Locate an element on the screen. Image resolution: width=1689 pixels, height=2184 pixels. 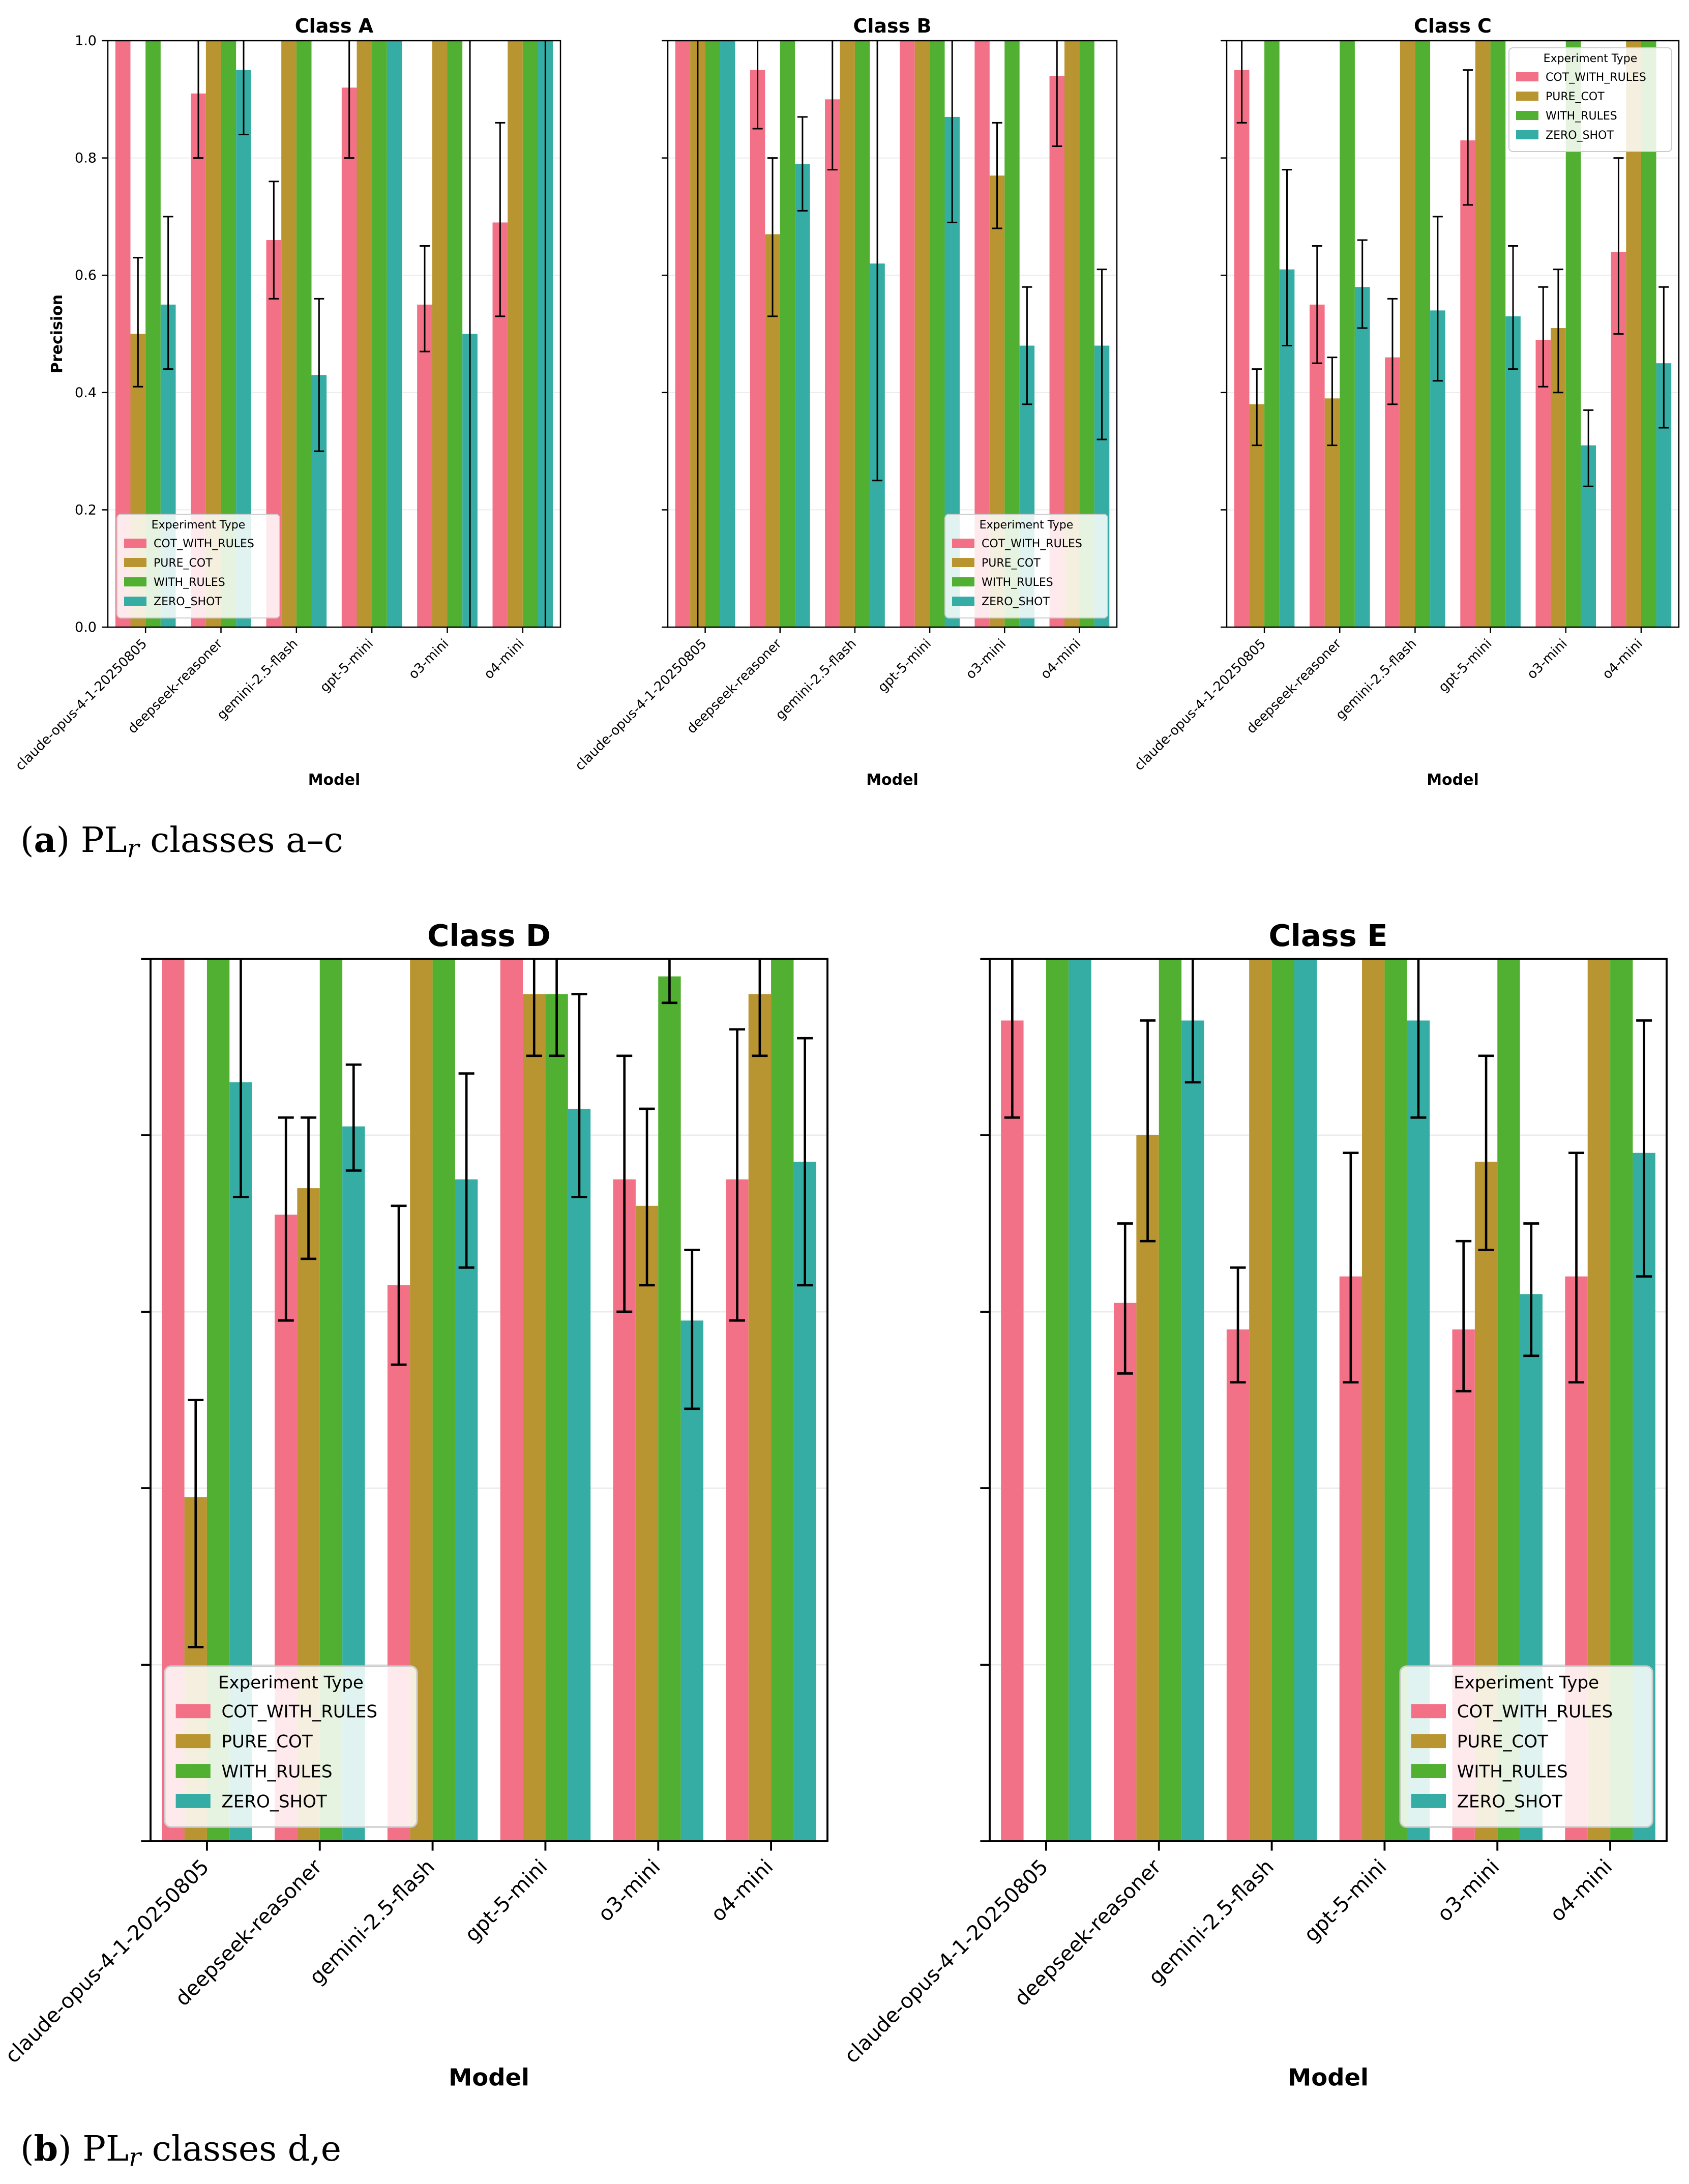
caption-b-prefix: PL is located at coordinates (105, 2149).